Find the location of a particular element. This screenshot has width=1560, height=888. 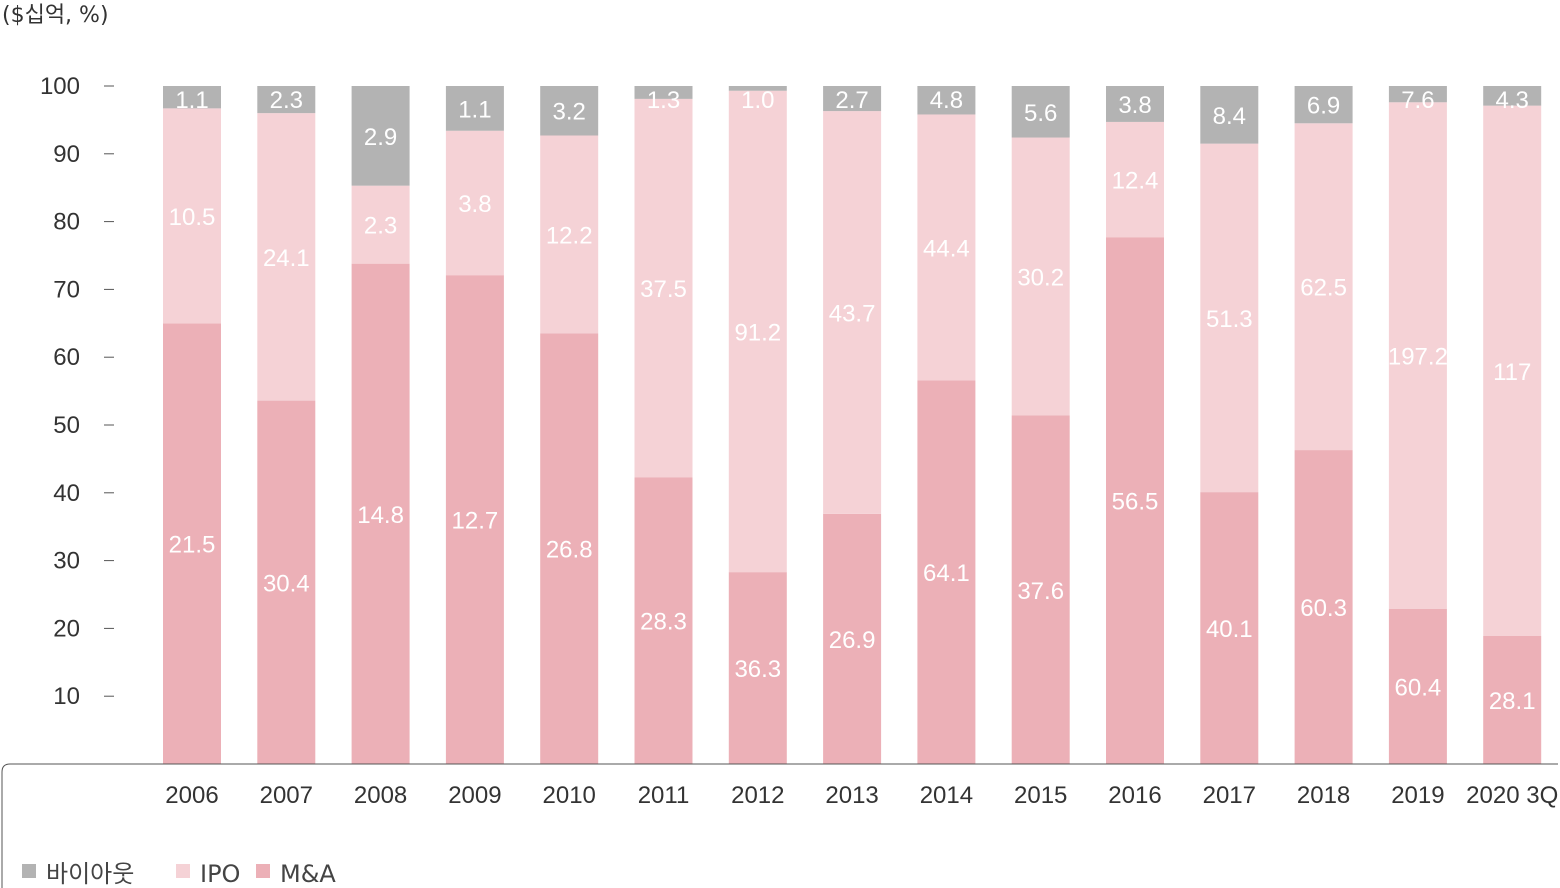

legend: 바이아웃 IPO M&A is located at coordinates (179, 874).